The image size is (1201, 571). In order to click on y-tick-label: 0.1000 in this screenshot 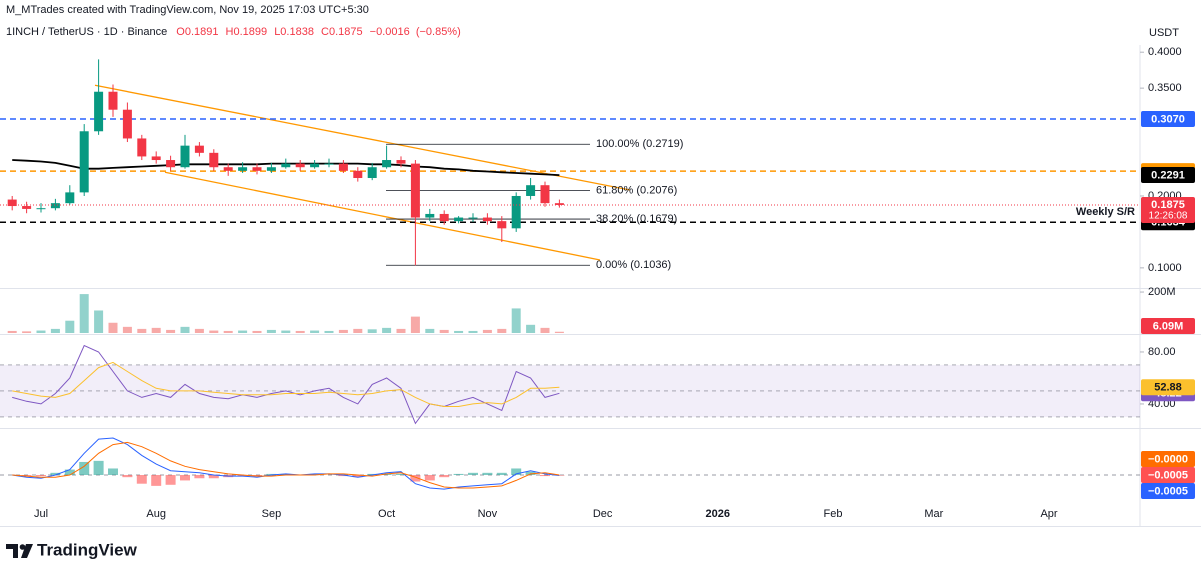, I will do `click(1165, 268)`.